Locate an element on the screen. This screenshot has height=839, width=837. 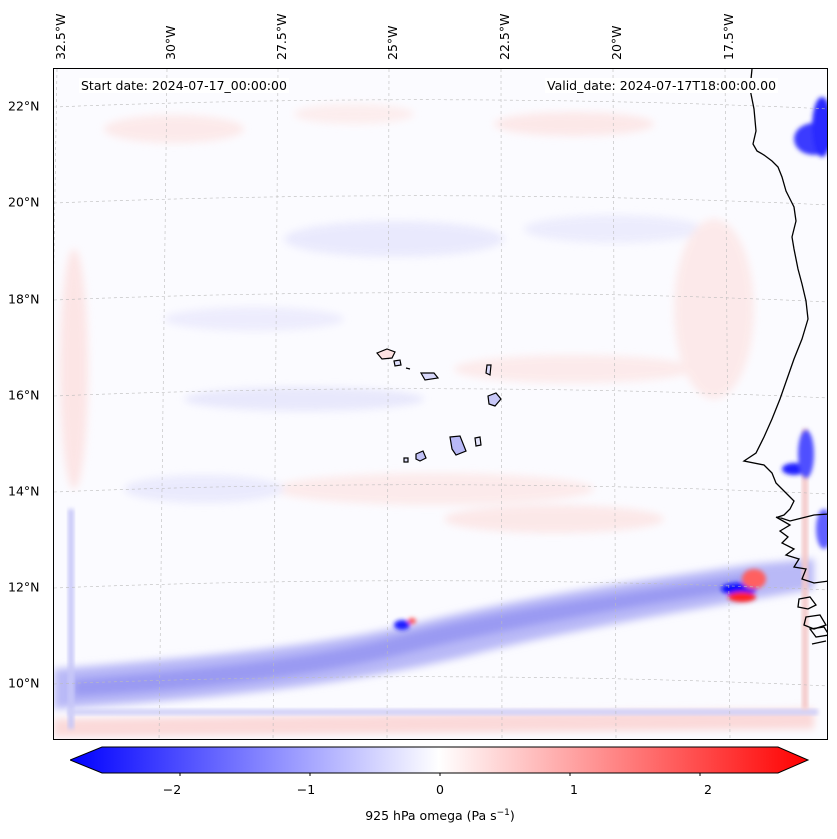
lat-label-14n: 14°N is located at coordinates (24, 491).